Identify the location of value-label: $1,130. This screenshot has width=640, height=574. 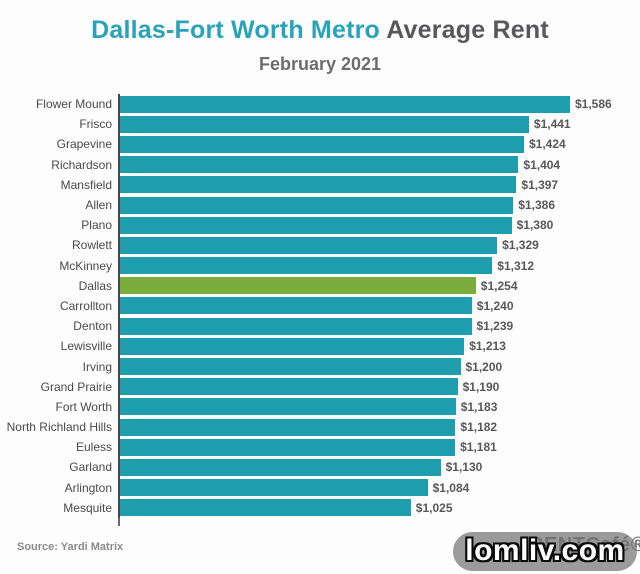
(464, 467).